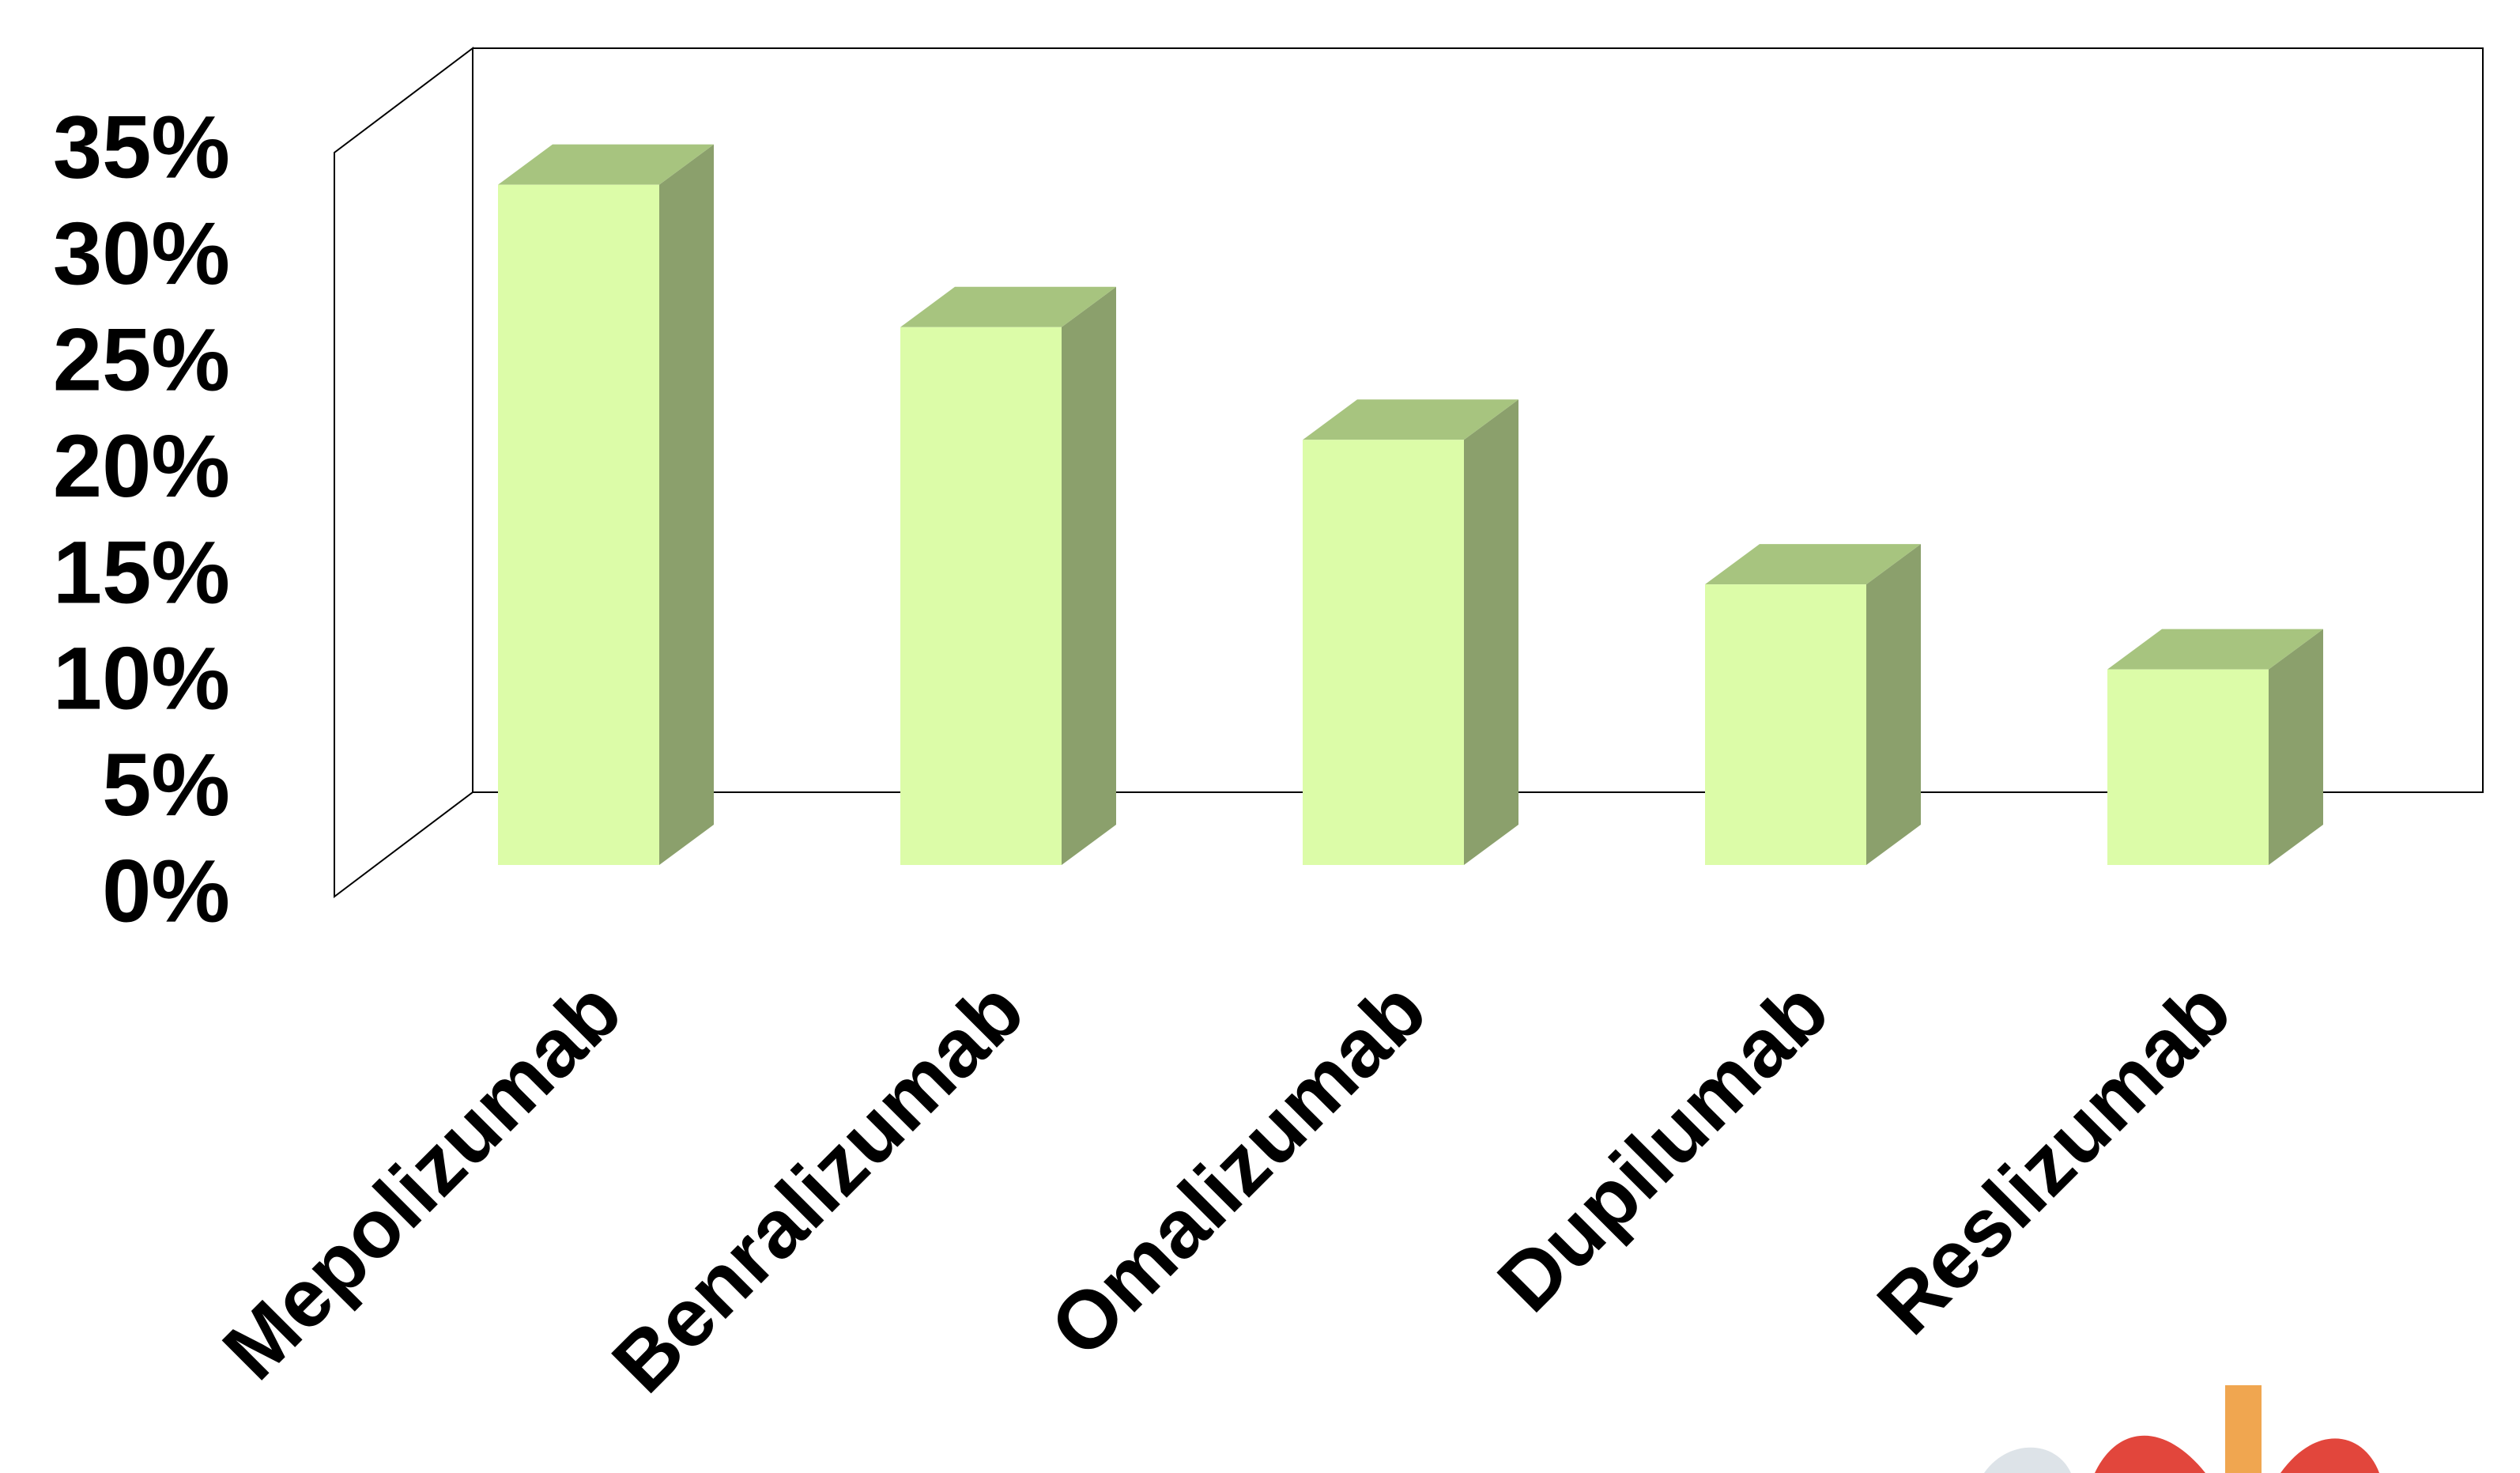 This screenshot has height=1473, width=2520. What do you see at coordinates (1664, 1146) in the screenshot?
I see `x-tick-label: Dupilumab` at bounding box center [1664, 1146].